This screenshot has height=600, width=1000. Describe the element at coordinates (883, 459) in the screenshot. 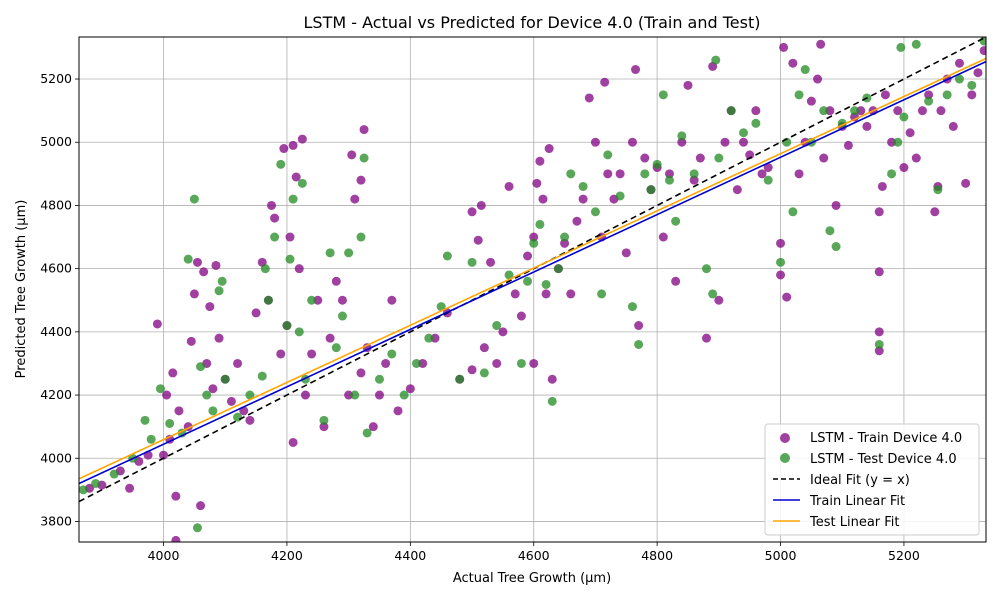

I see `legend-test-label: LSTM - Test Device 4.0` at that location.